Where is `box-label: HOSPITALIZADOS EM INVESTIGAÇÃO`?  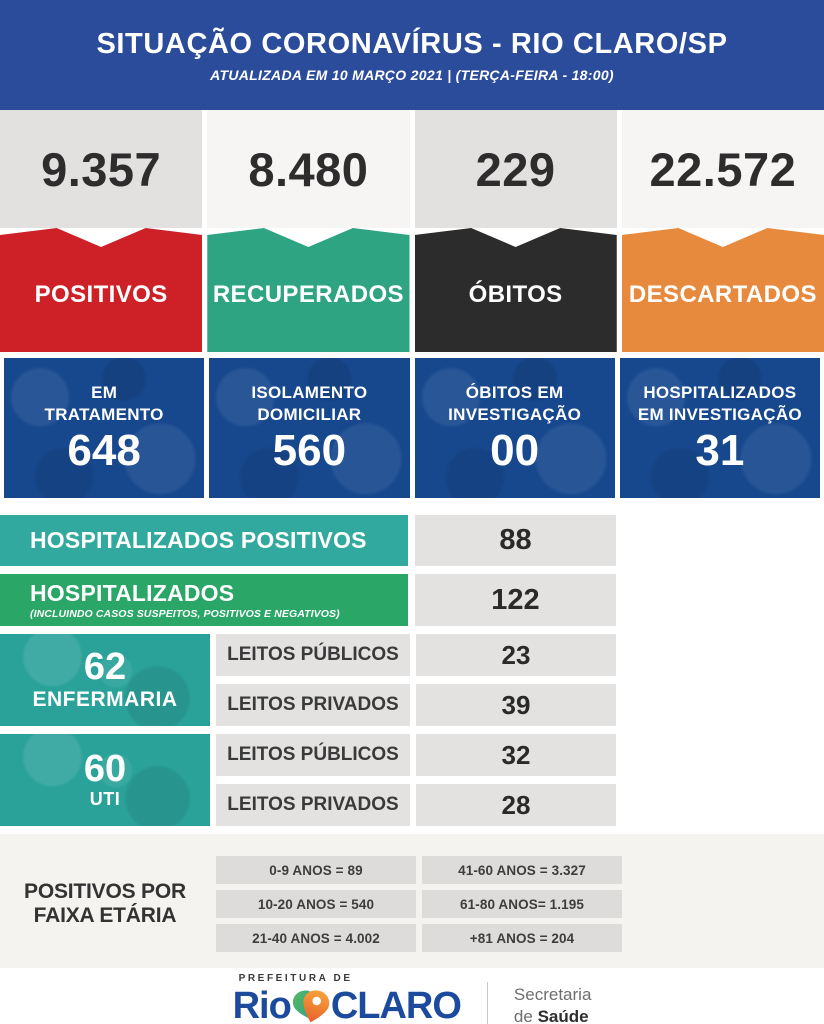 box-label: HOSPITALIZADOS EM INVESTIGAÇÃO is located at coordinates (720, 404).